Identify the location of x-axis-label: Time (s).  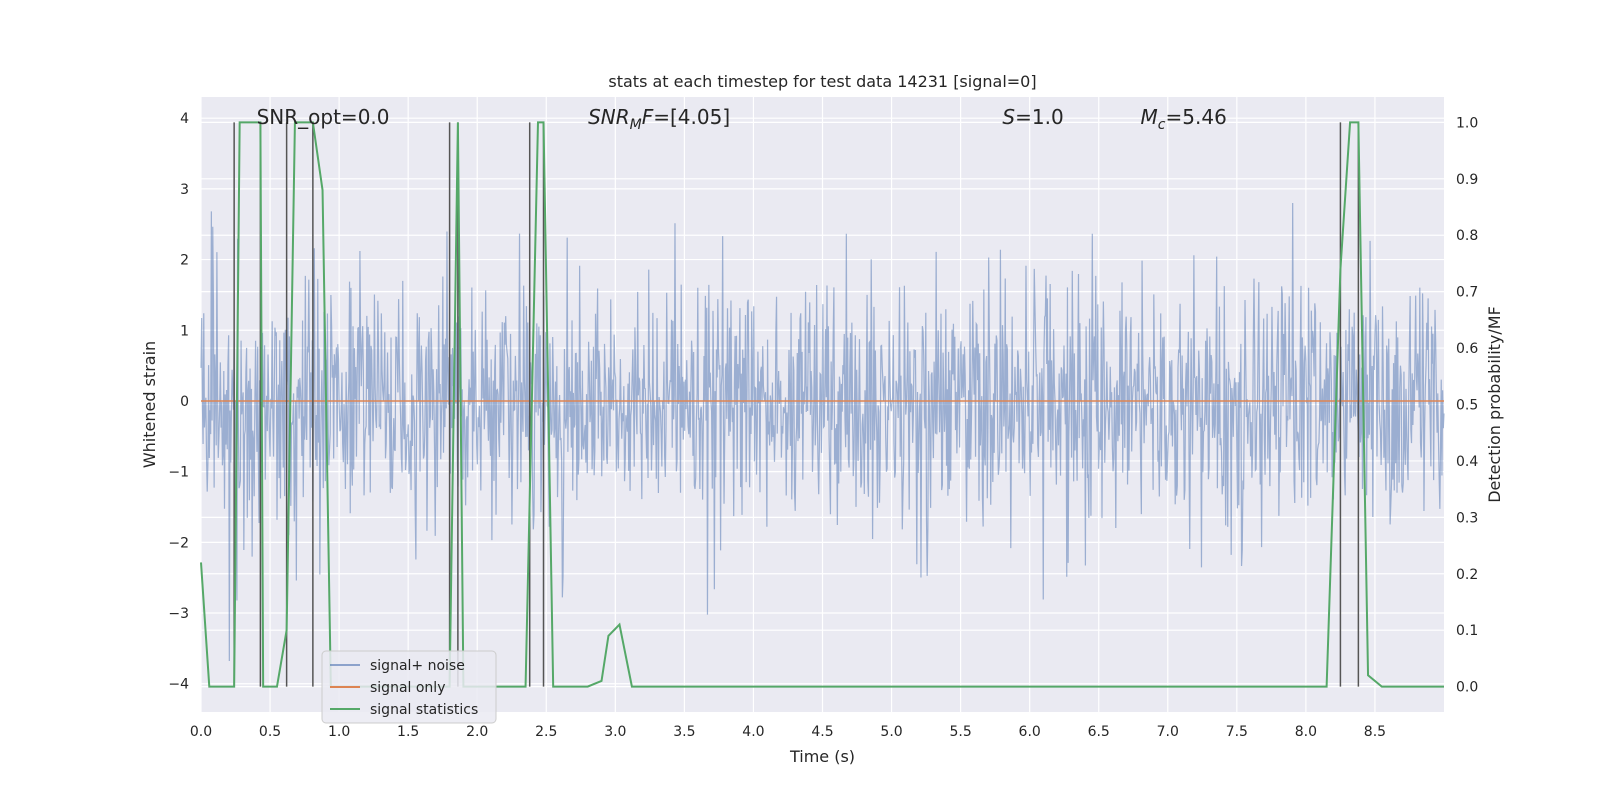
(822, 756).